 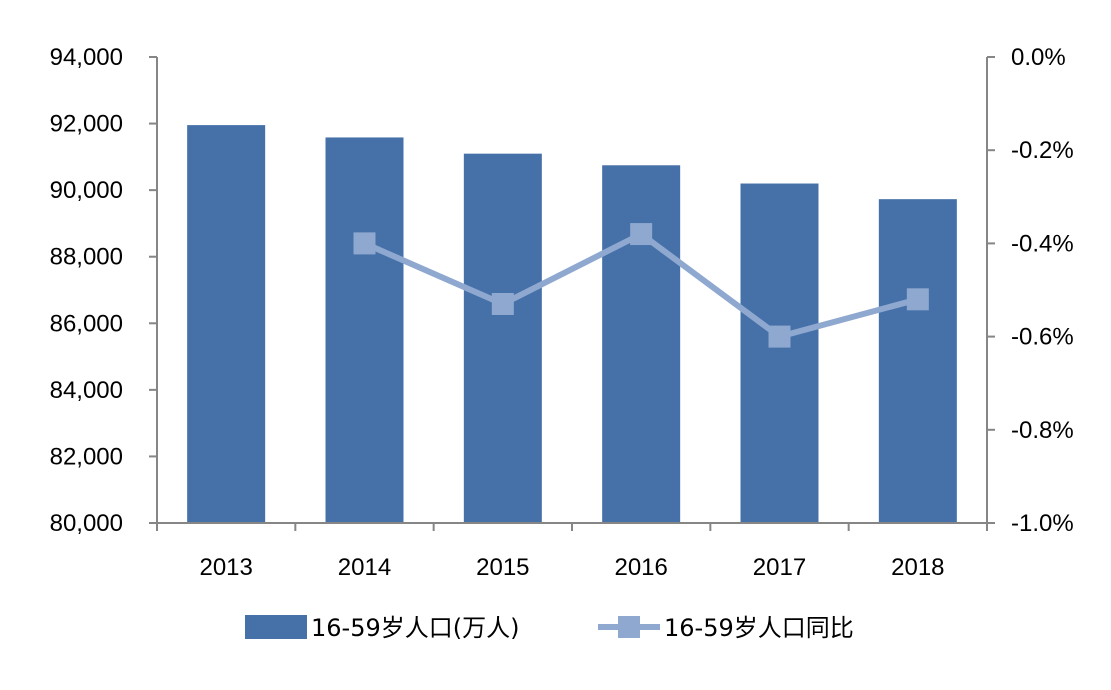 I want to click on line-series-layer, so click(x=641, y=285).